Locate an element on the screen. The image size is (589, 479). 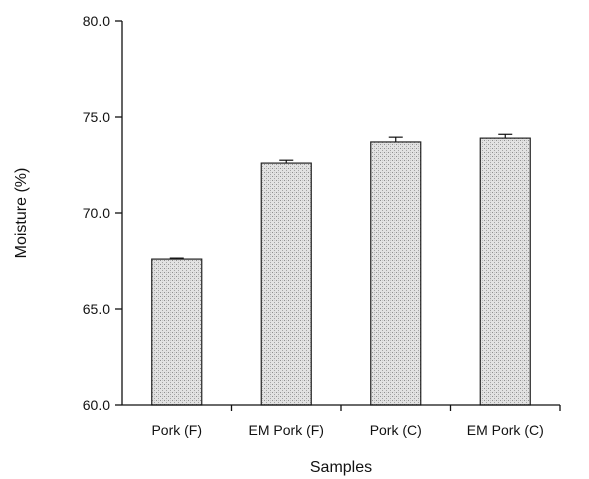
x-tick-label: EM Pork (C) is located at coordinates (505, 430).